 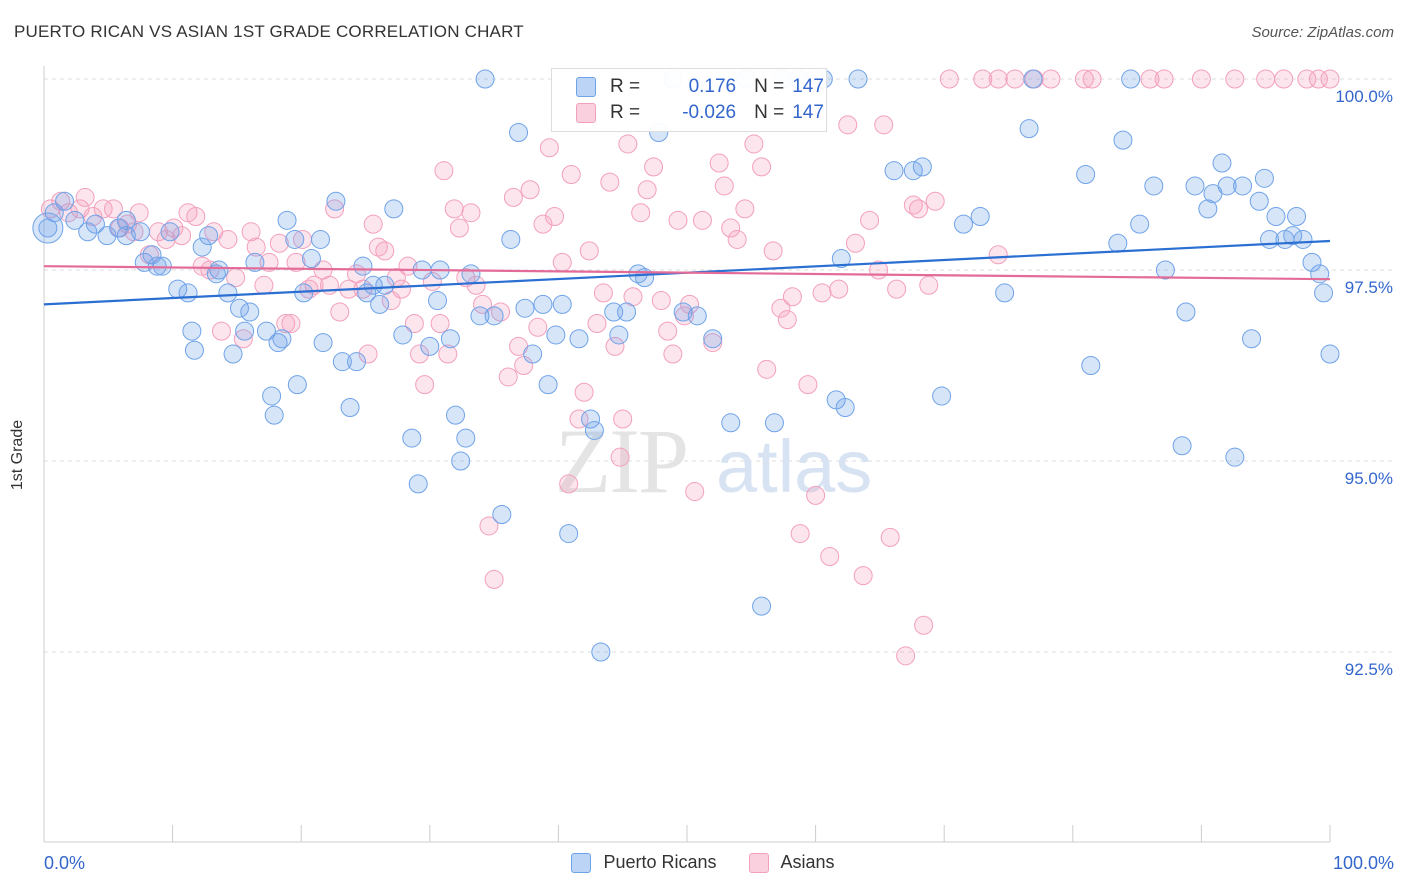 I want to click on series-legend: Puerto Ricans Asians, so click(x=703, y=862).